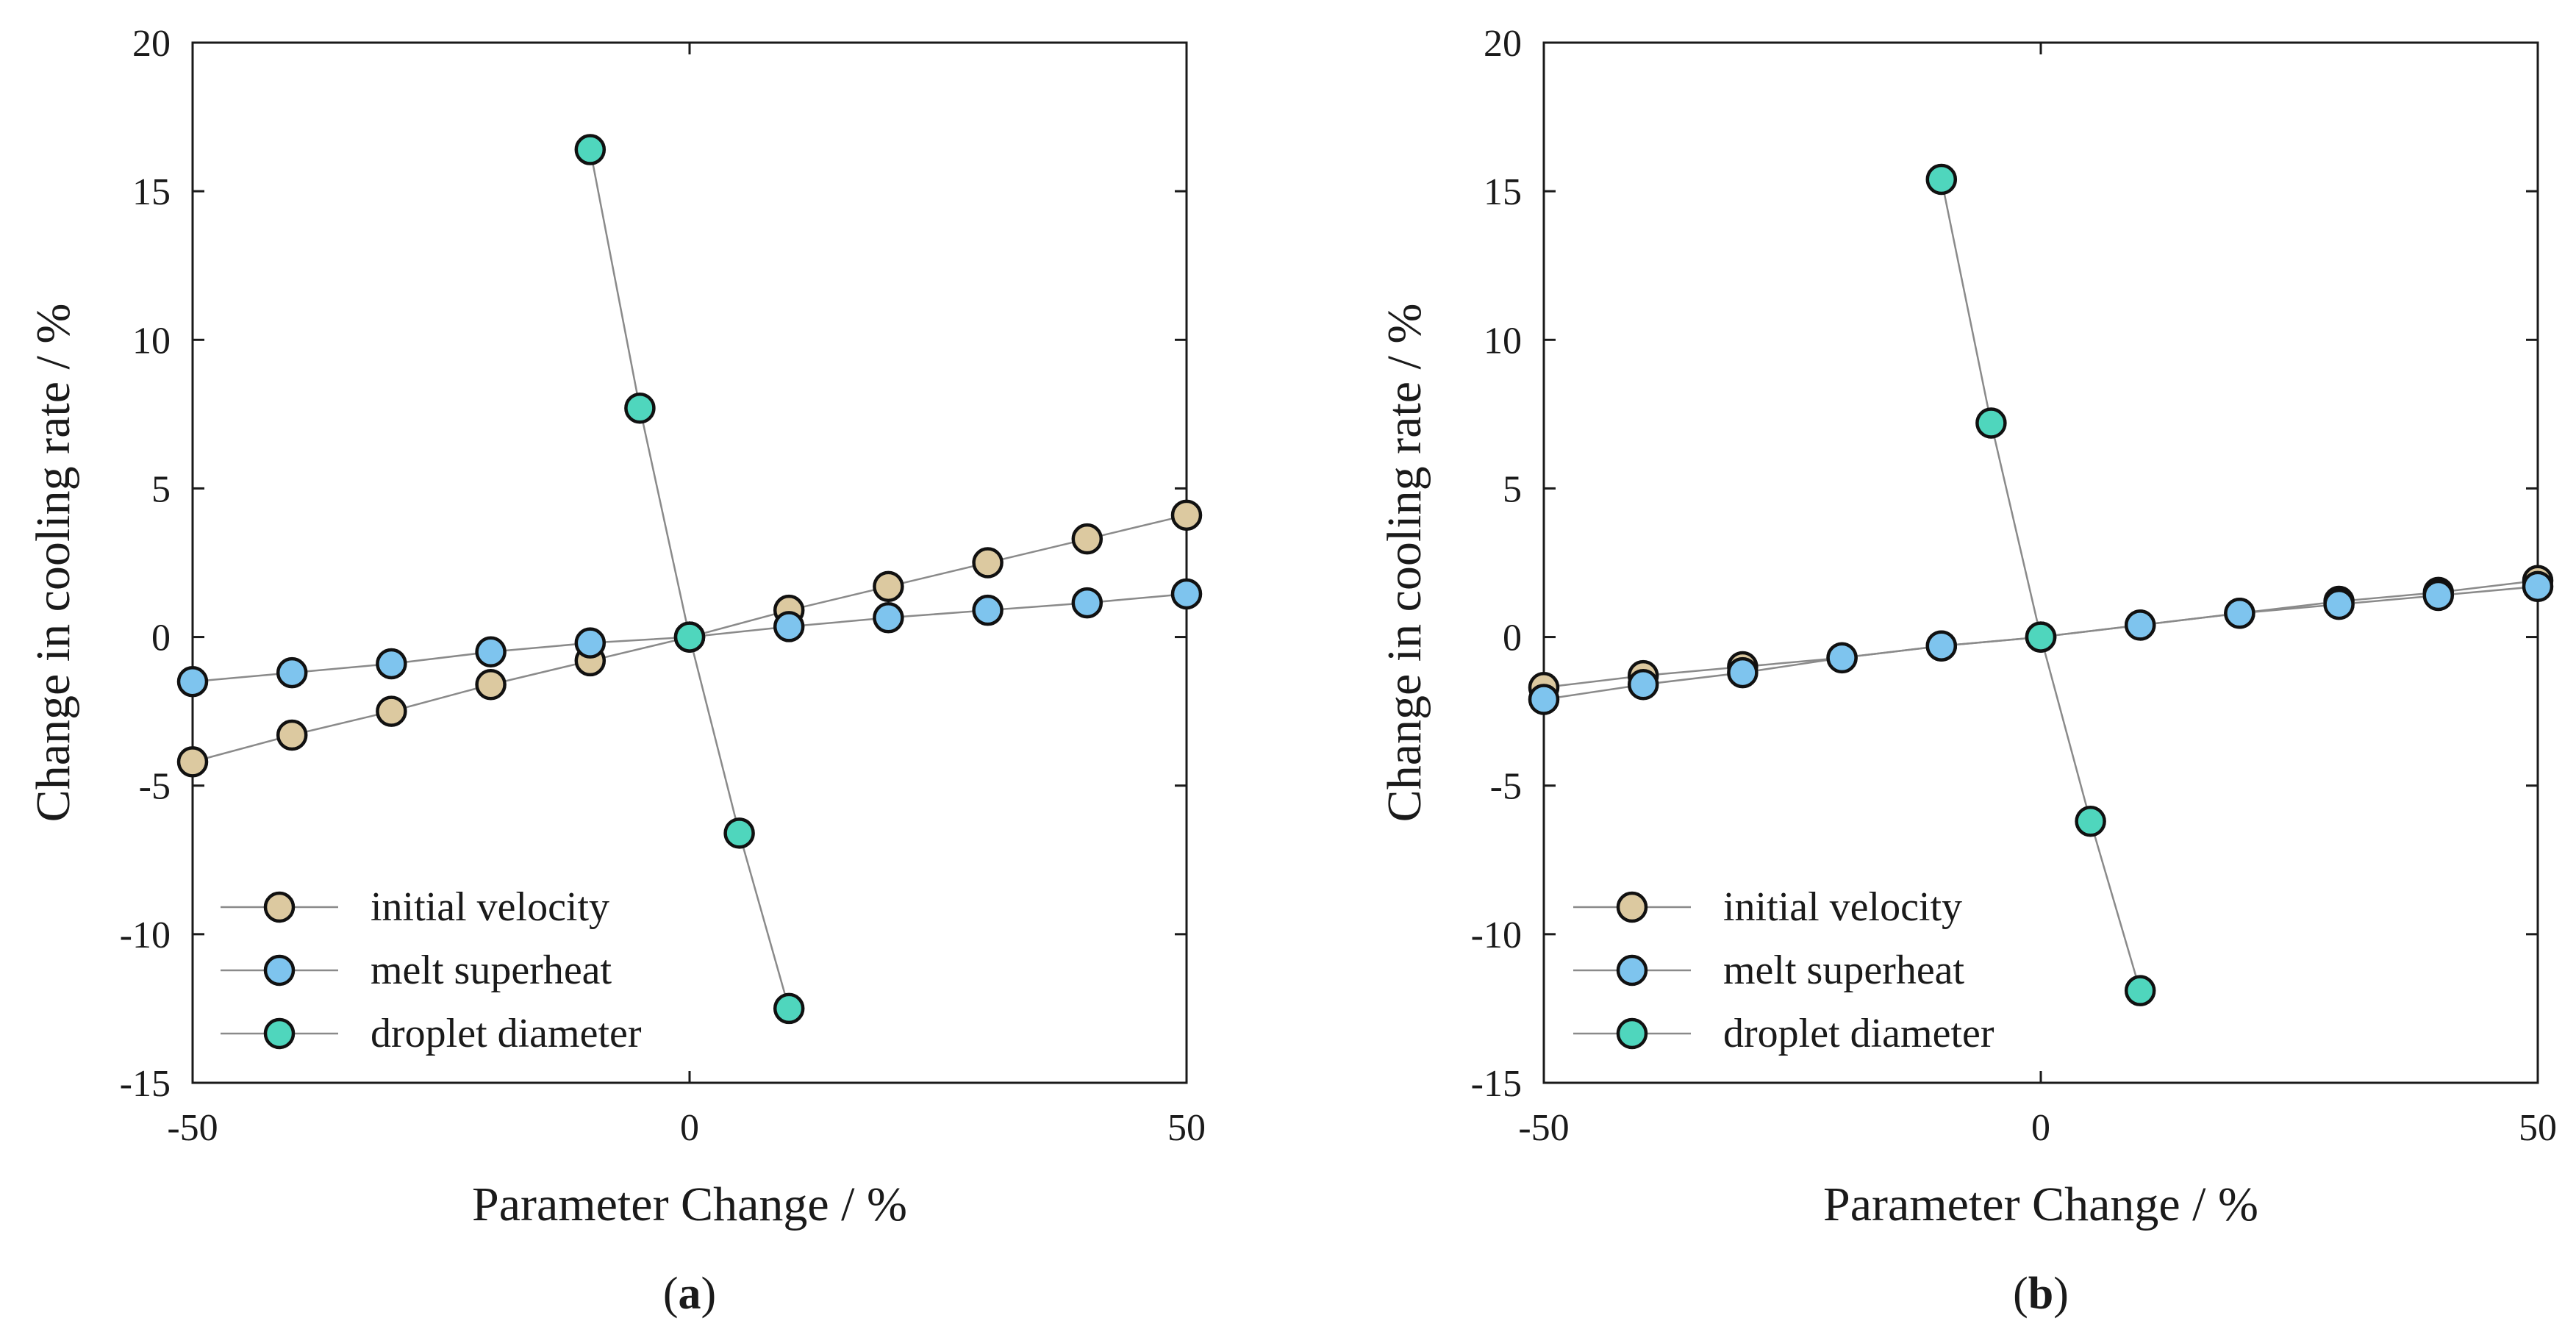 The height and width of the screenshot is (1332, 2576). Describe the element at coordinates (689, 1294) in the screenshot. I see `panel-label: (a)` at that location.